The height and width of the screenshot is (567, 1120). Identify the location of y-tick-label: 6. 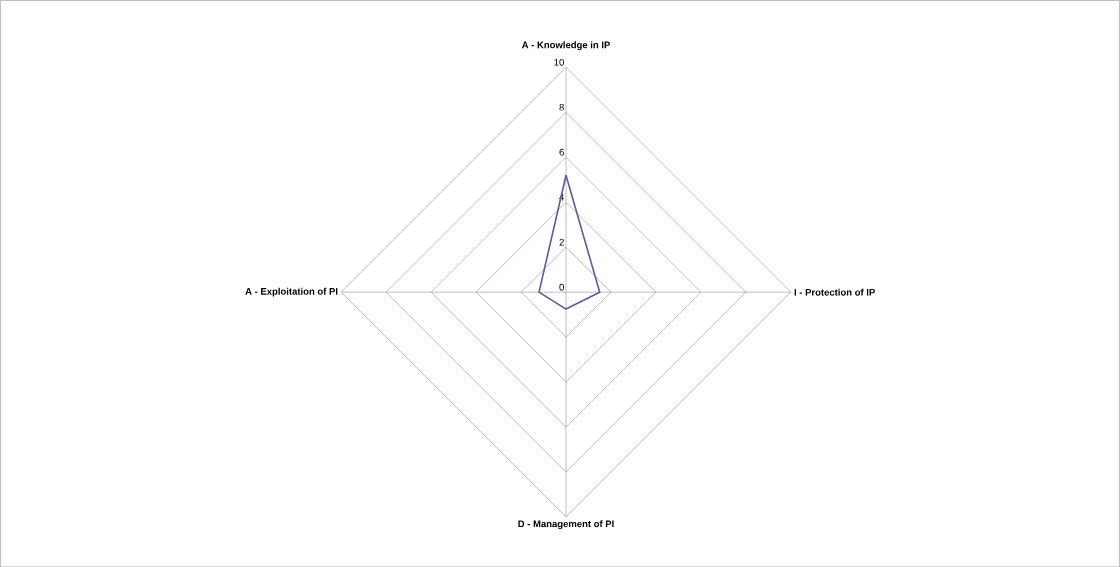
(561, 152).